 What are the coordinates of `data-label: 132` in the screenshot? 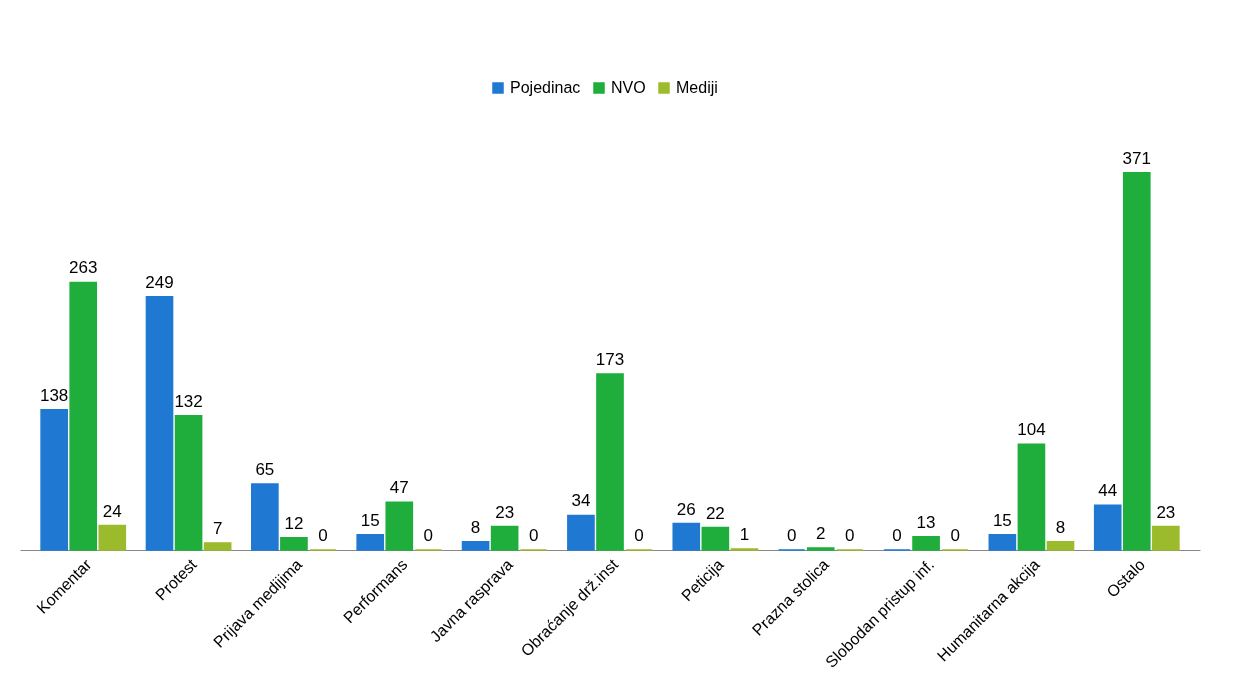 It's located at (188, 401).